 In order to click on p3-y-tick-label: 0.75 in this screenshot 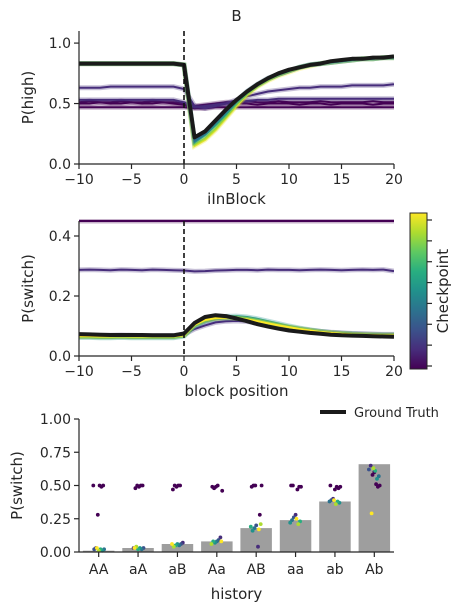, I will do `click(55, 453)`.